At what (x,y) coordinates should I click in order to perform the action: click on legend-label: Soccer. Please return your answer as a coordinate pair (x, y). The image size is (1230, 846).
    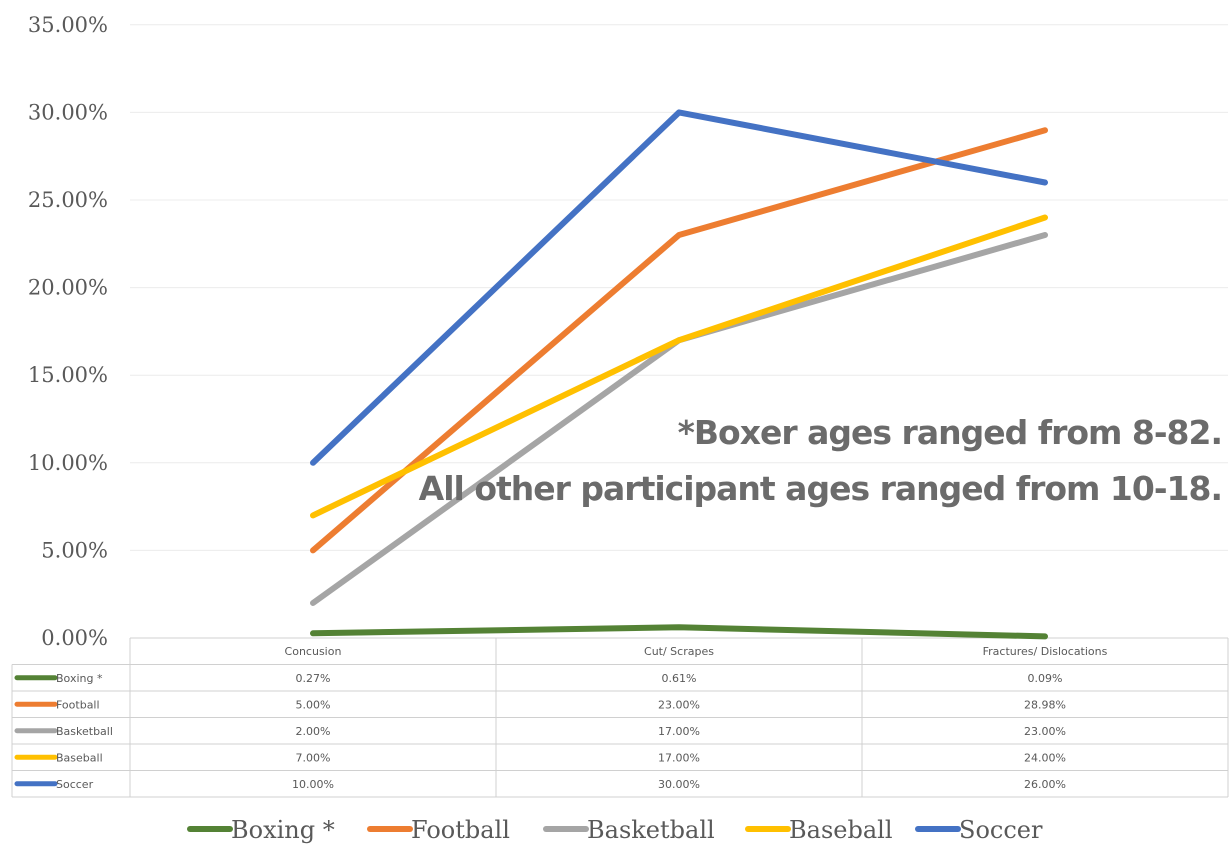
    Looking at the image, I should click on (1001, 830).